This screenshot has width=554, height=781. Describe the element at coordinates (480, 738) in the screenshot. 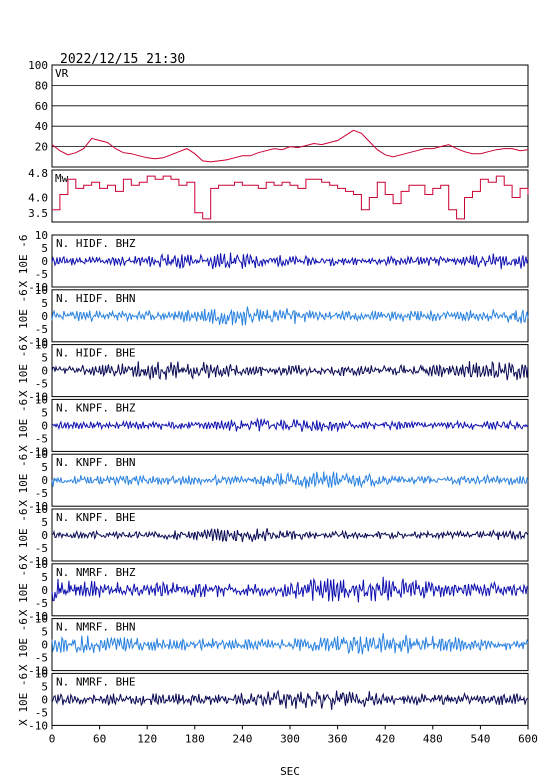

I see `x-tick-label: 540` at that location.